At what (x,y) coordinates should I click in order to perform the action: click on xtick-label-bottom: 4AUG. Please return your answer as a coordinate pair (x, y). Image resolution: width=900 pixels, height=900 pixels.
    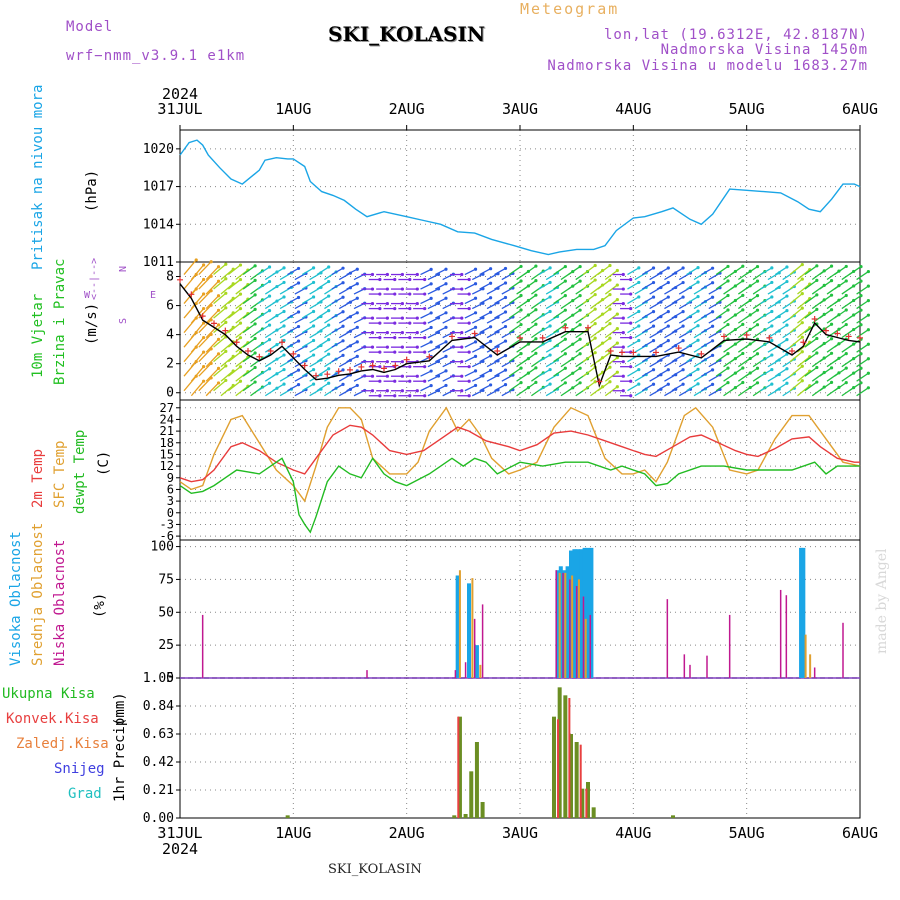
    Looking at the image, I should click on (633, 833).